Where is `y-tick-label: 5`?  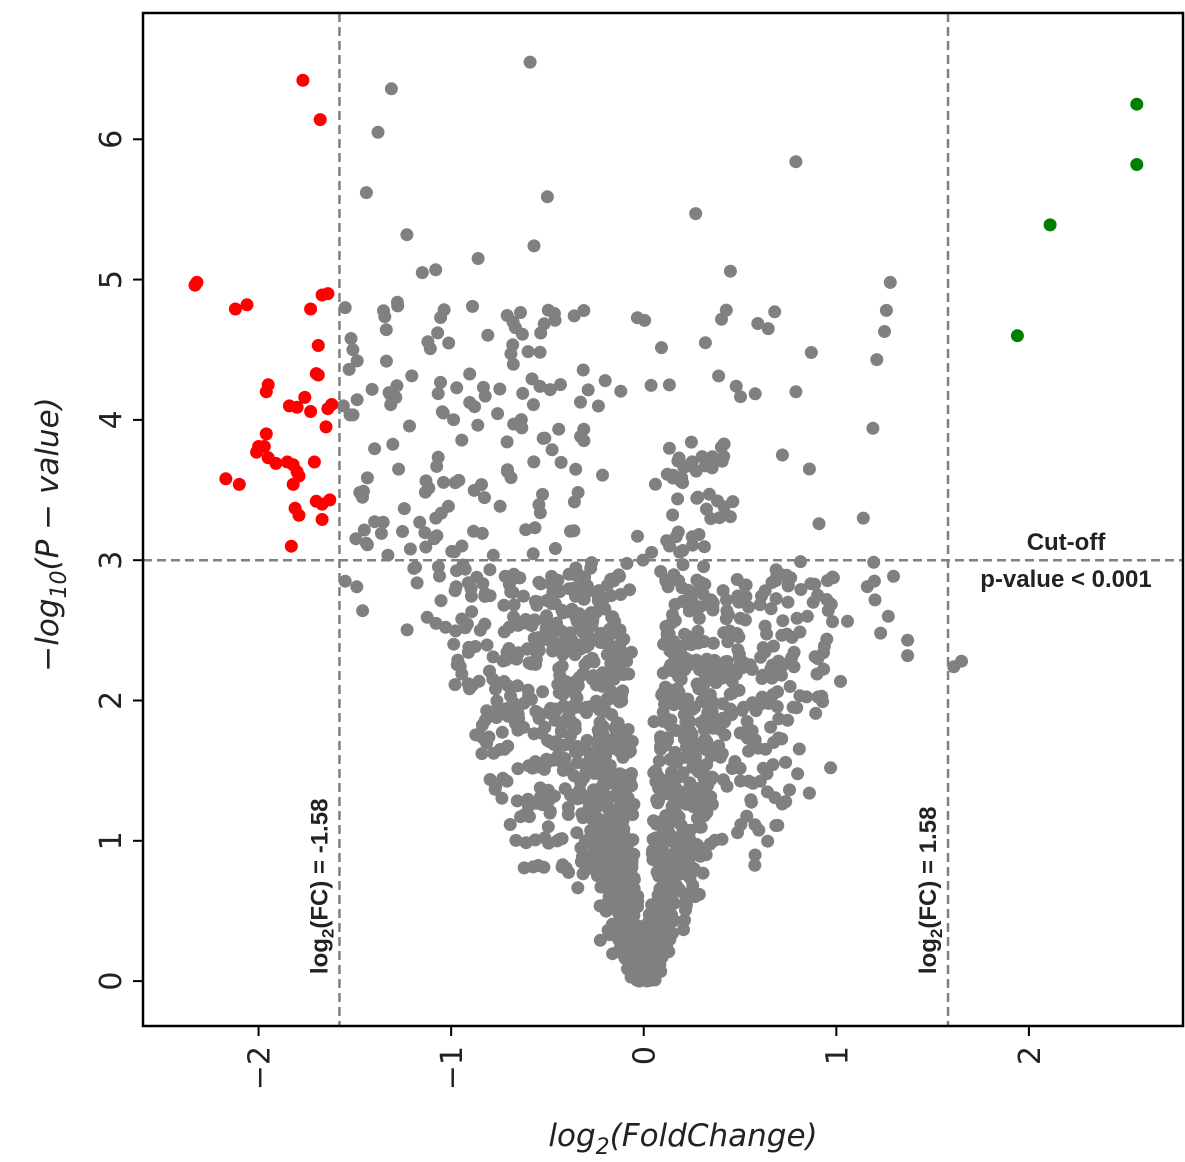 y-tick-label: 5 is located at coordinates (111, 279).